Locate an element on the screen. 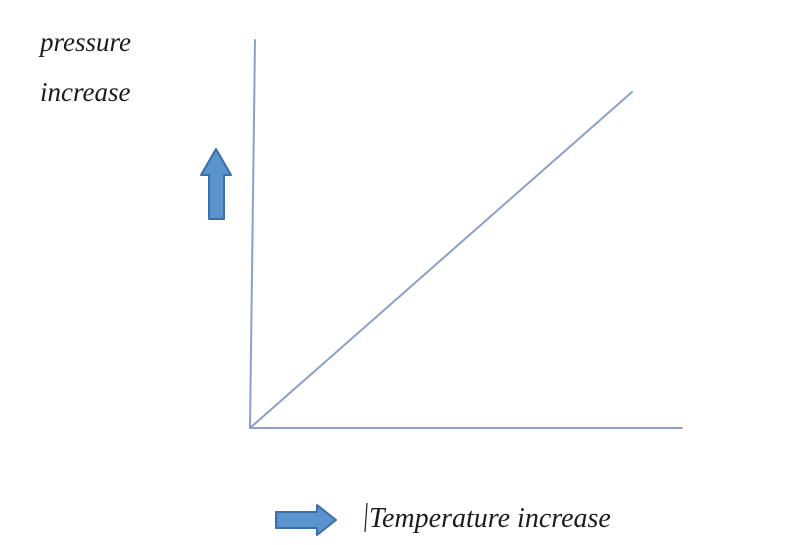 The width and height of the screenshot is (800, 545). y-axis-label-line1: pressure is located at coordinates (85, 42).